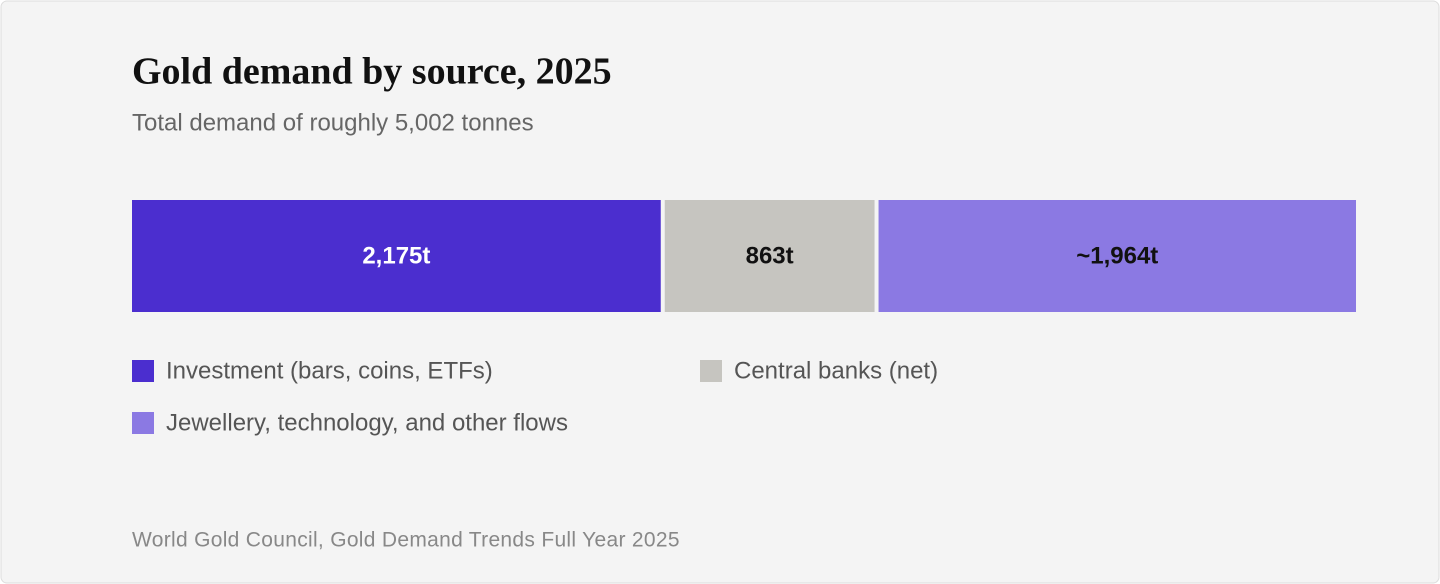 This screenshot has height=584, width=1440. I want to click on legend-label: Jewellery, technology, and other flows, so click(367, 422).